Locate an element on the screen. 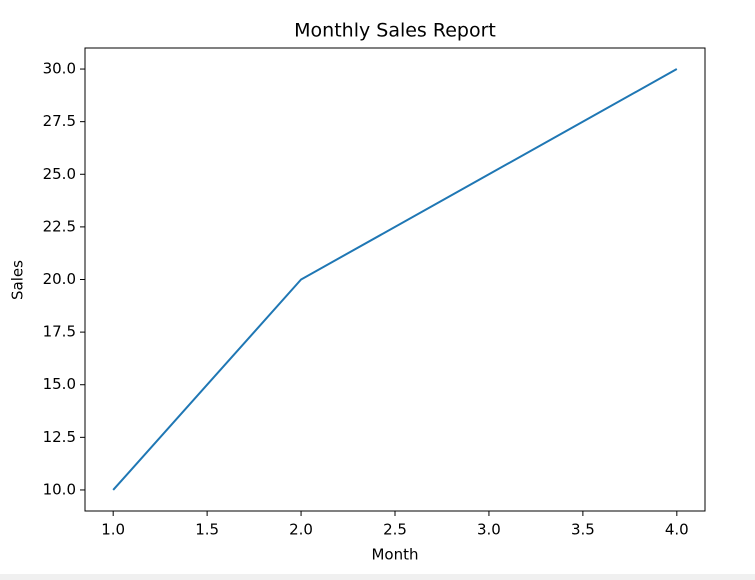  y-tick-label: 30.0 is located at coordinates (59, 69).